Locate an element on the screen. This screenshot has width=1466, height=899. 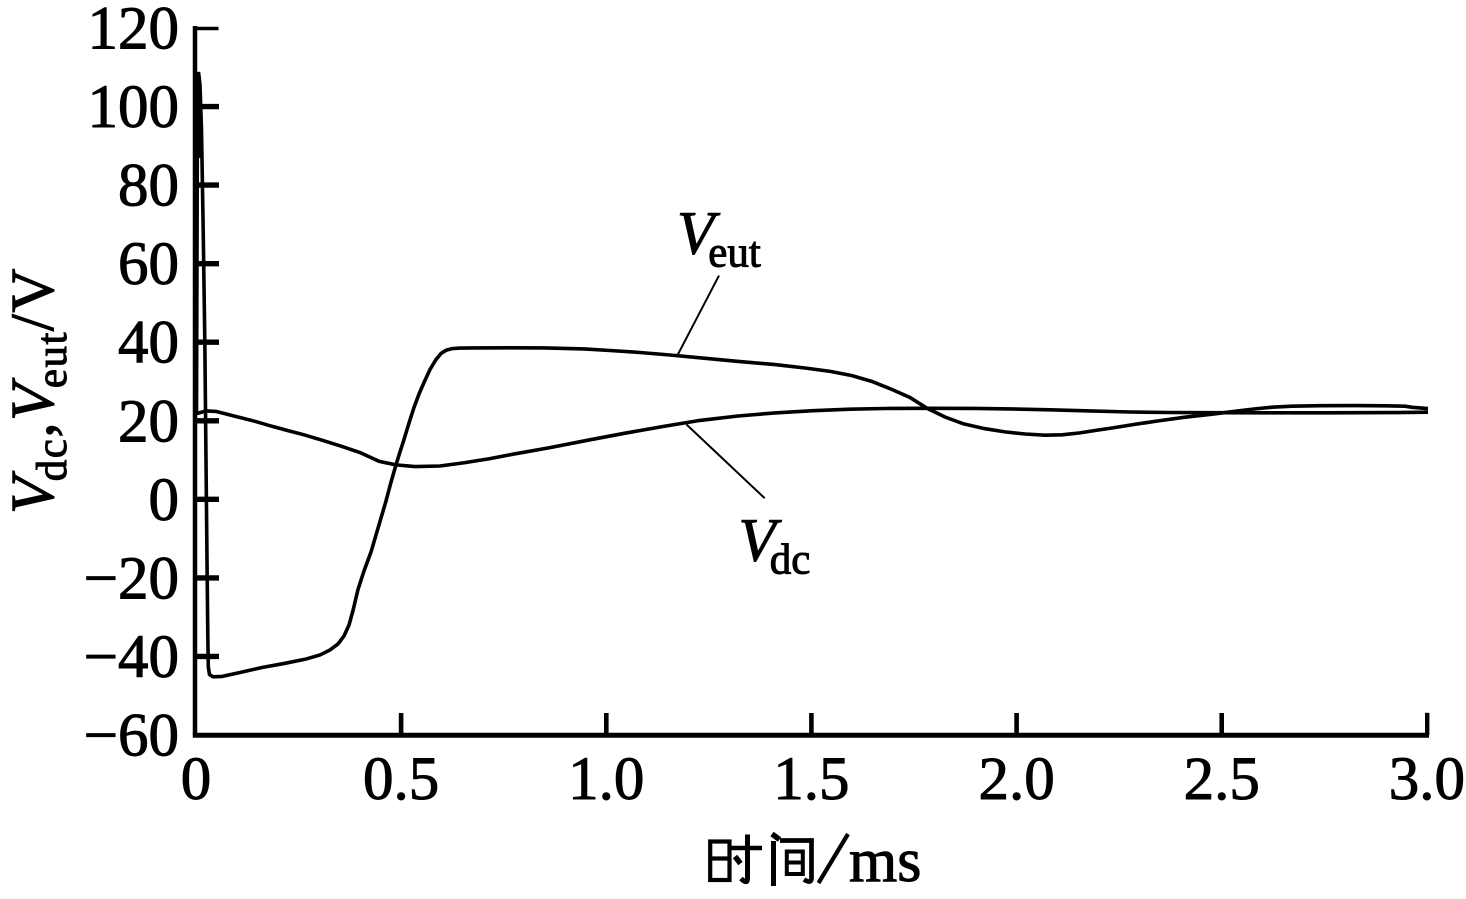
svg-text: 2.0 is located at coordinates (1016, 779).